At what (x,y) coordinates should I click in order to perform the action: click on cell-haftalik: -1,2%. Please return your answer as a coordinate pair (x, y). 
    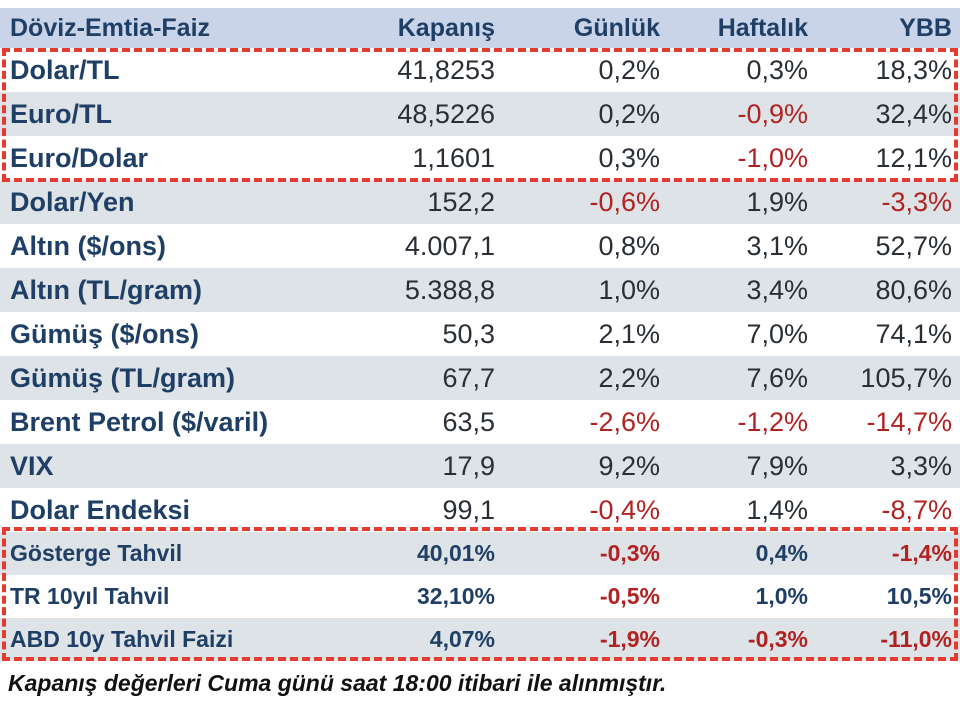
    Looking at the image, I should click on (772, 421).